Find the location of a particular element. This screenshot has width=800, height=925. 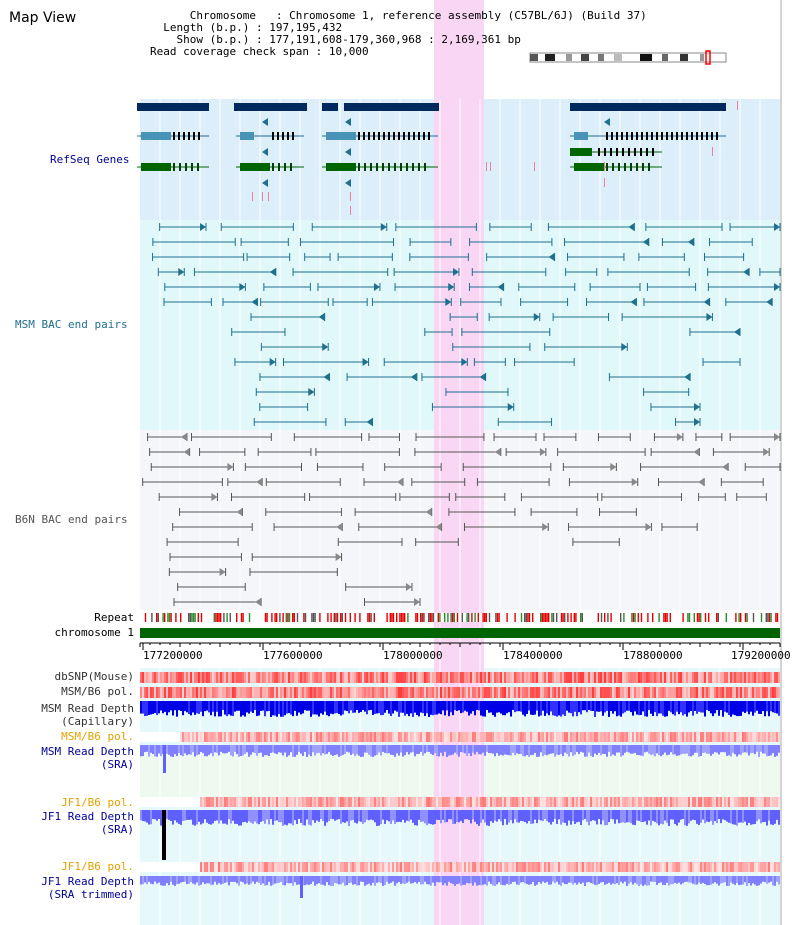

msm-bac-arrow is located at coordinates (697, 422).